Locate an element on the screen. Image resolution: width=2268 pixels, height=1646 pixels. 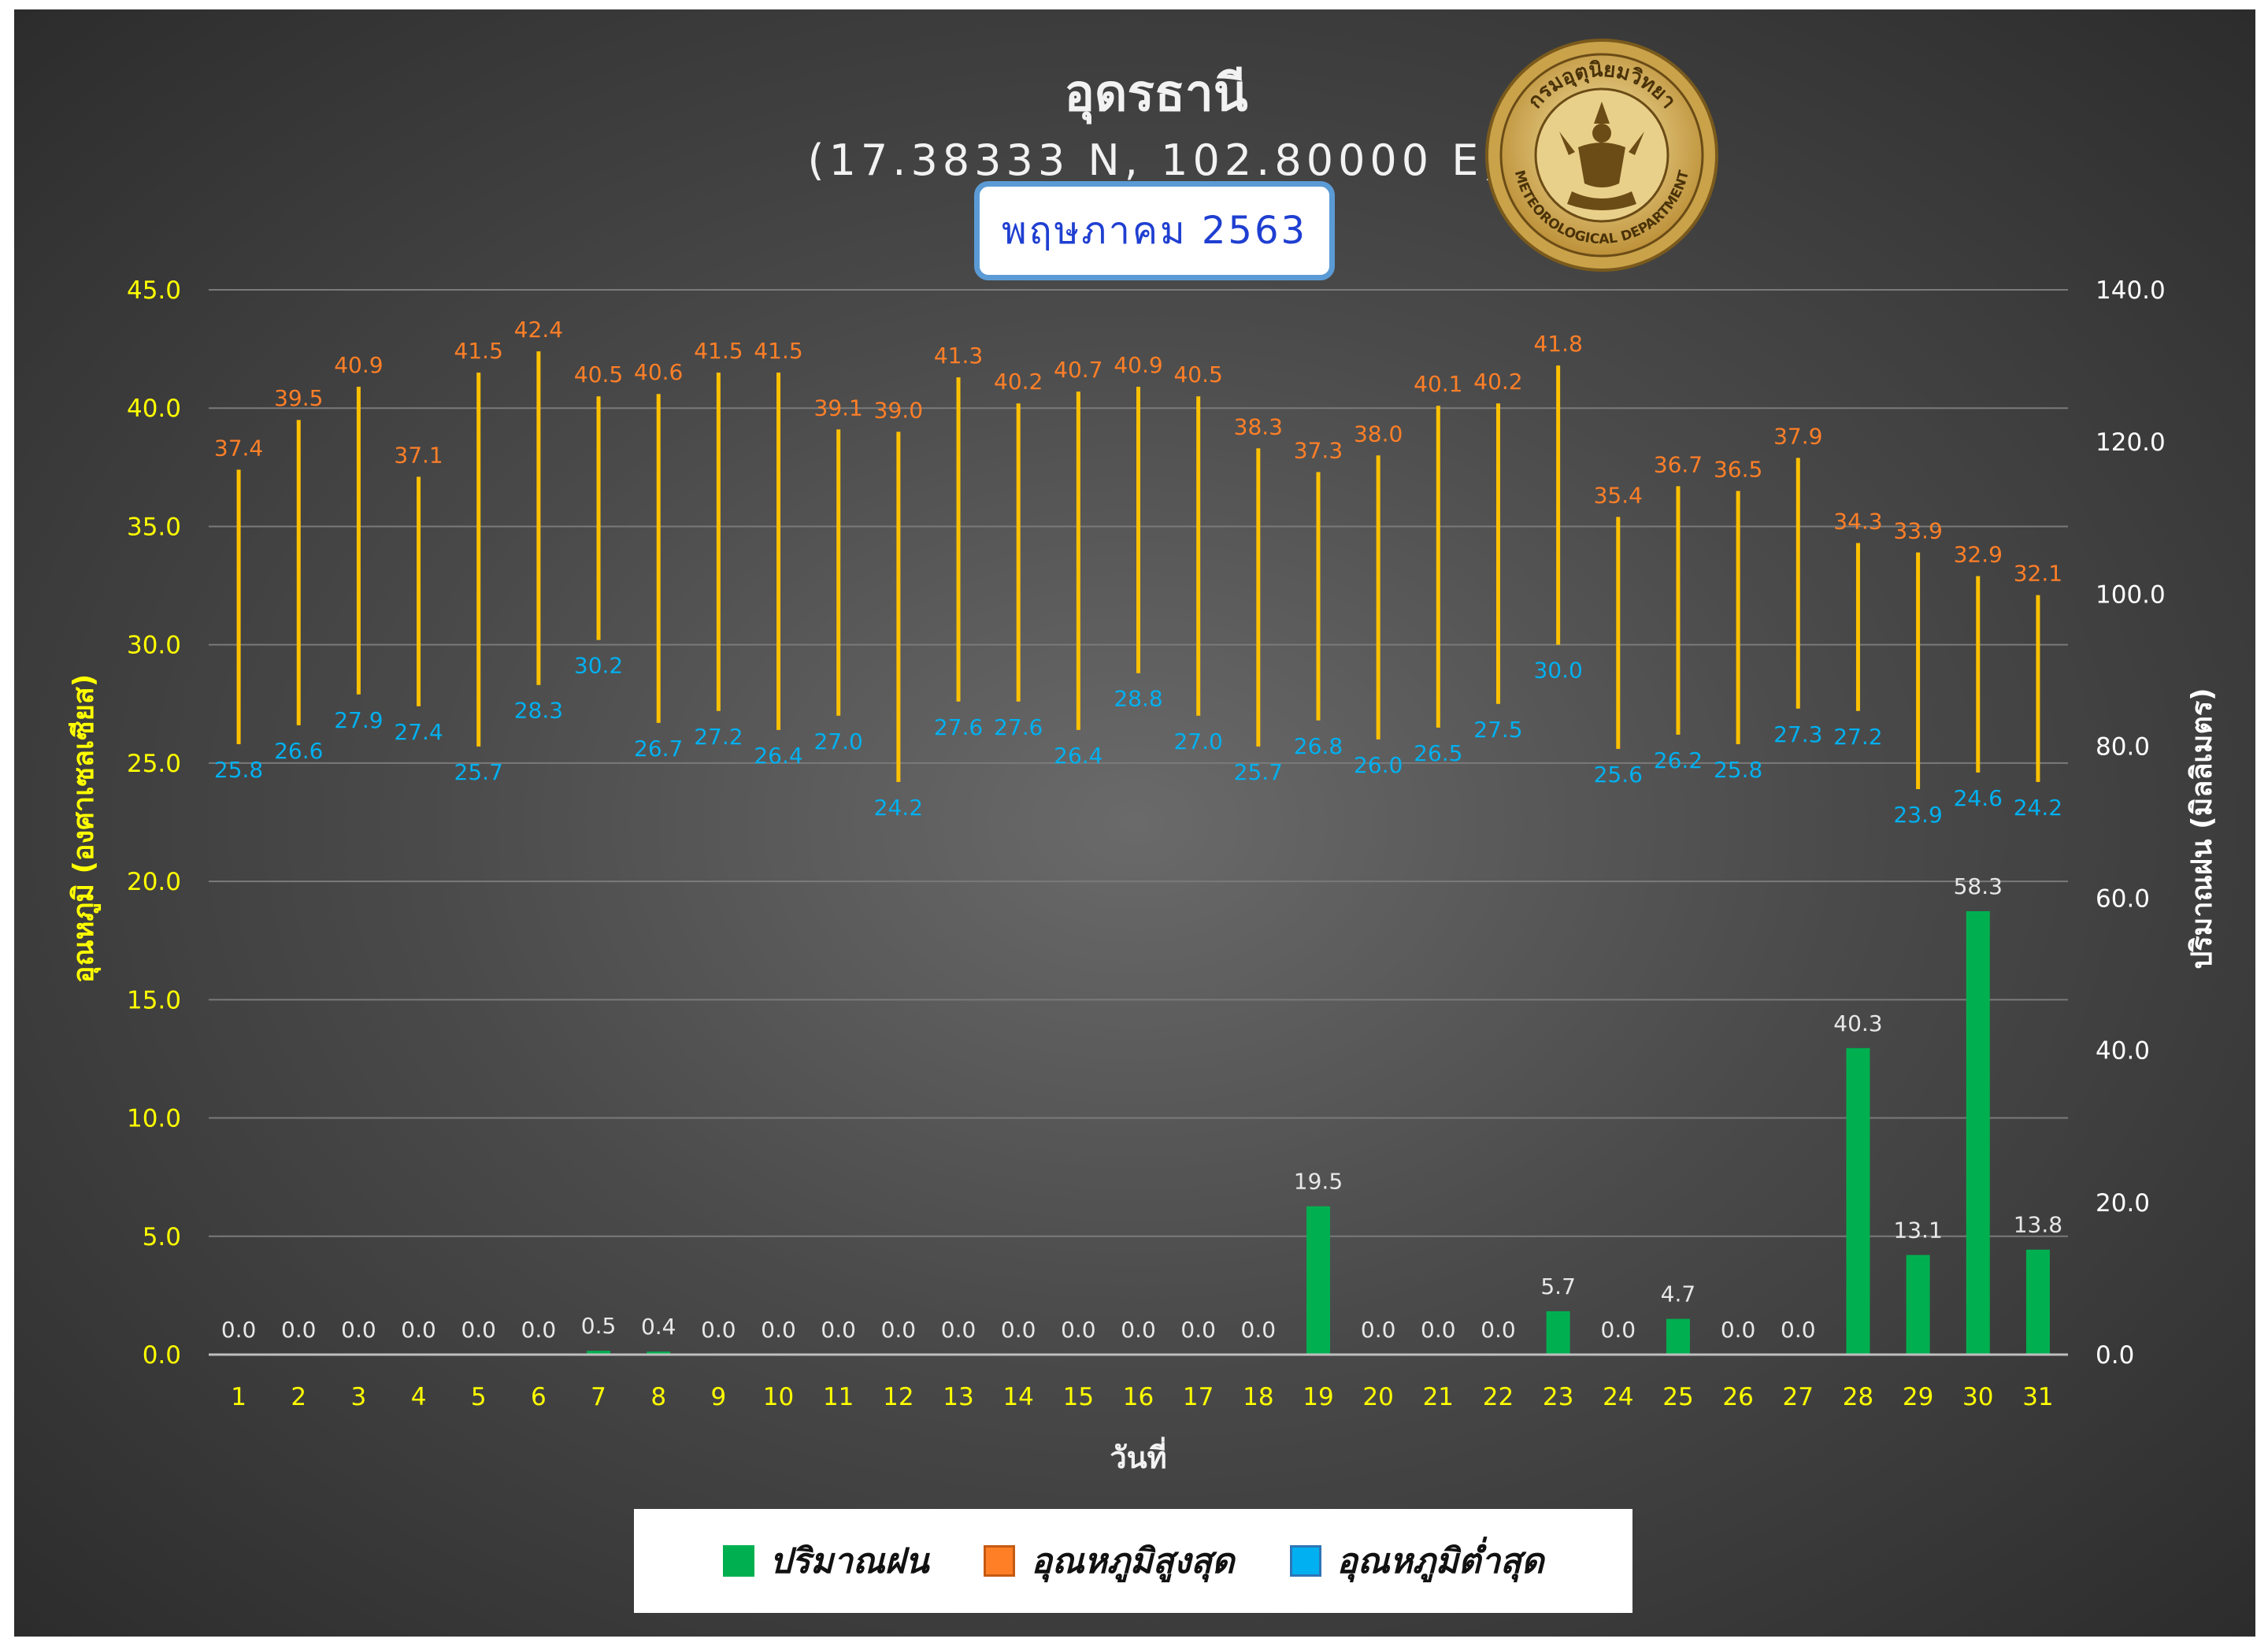
x-tick-label: 29 is located at coordinates (1918, 1397).